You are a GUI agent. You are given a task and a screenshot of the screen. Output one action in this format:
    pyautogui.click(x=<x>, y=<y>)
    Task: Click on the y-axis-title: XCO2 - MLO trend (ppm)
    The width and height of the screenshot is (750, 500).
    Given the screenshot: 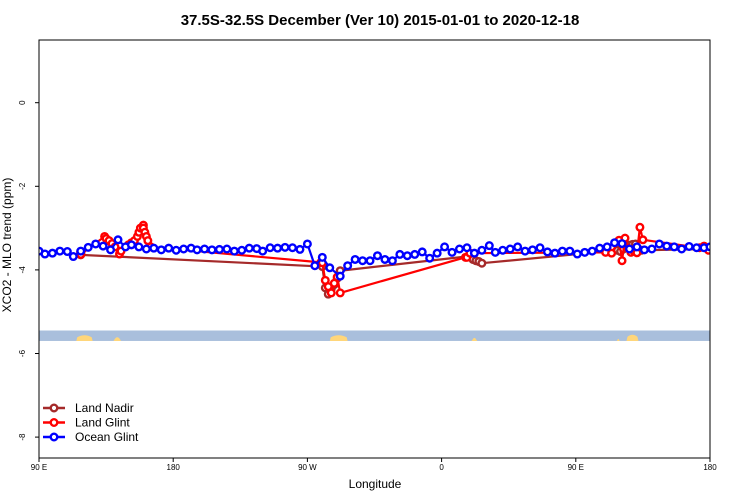 What is the action you would take?
    pyautogui.click(x=7, y=245)
    